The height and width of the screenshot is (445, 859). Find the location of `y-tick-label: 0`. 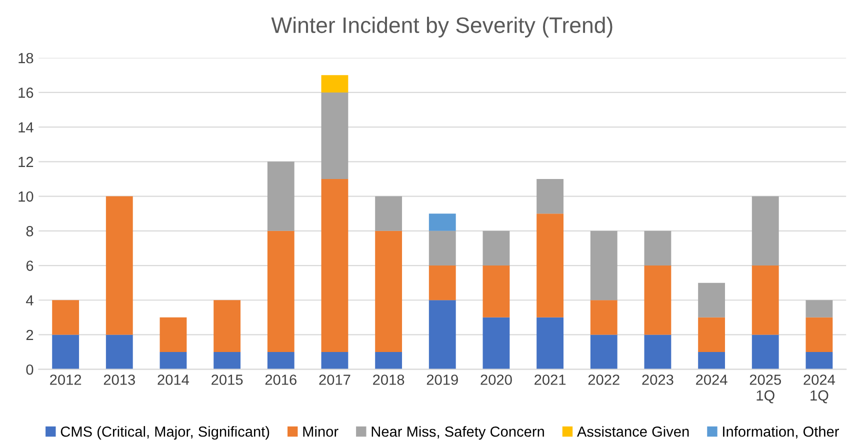

y-tick-label: 0 is located at coordinates (30, 369).